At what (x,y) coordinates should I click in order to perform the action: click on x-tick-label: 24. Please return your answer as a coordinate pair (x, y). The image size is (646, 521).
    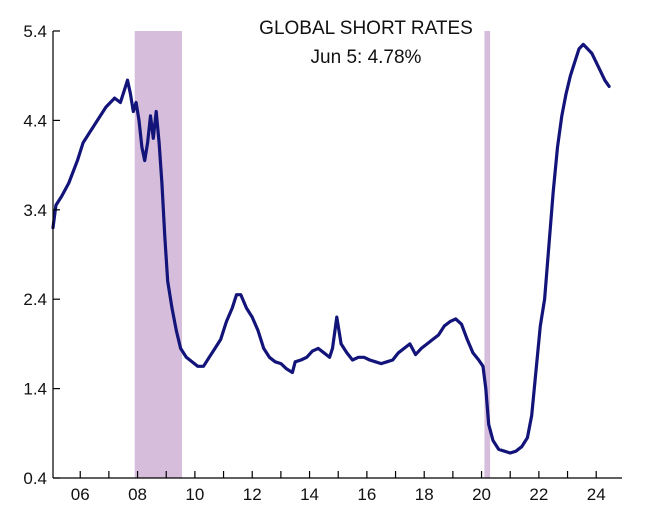
    Looking at the image, I should click on (596, 494).